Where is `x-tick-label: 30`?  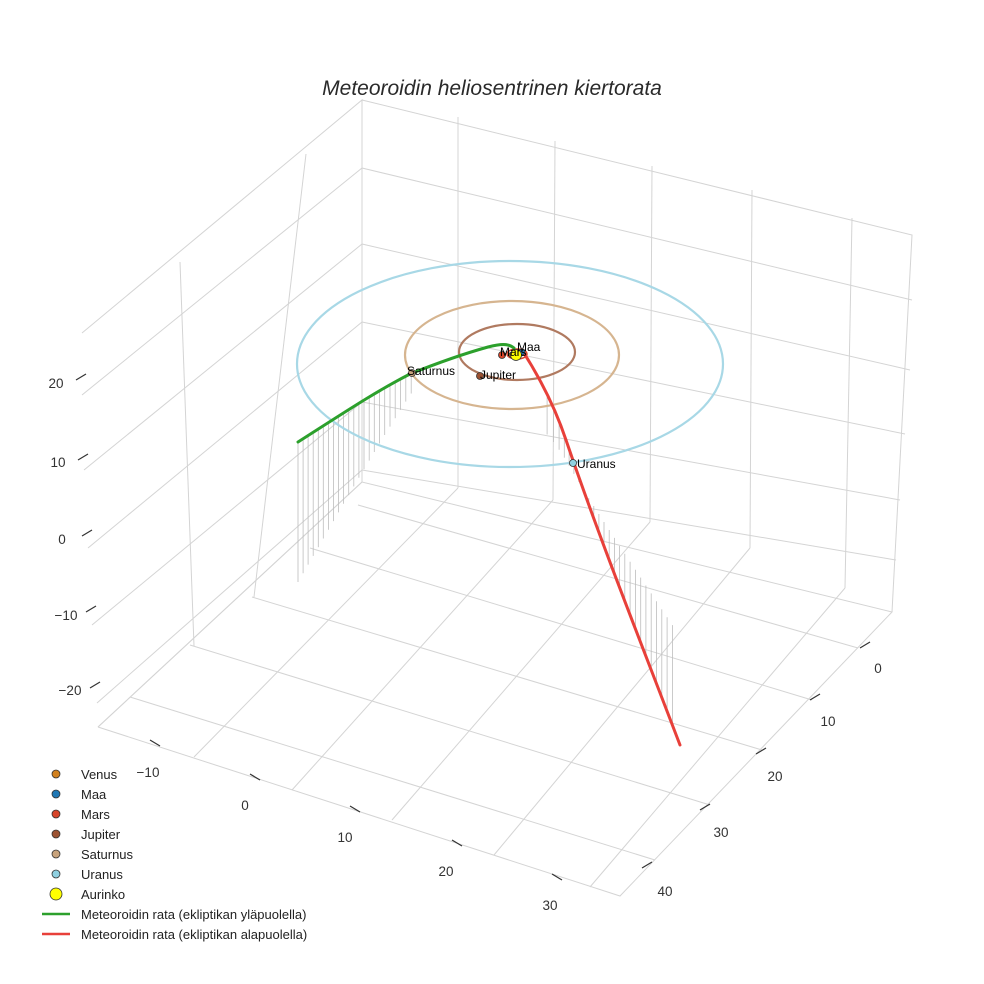
x-tick-label: 30 is located at coordinates (549, 905).